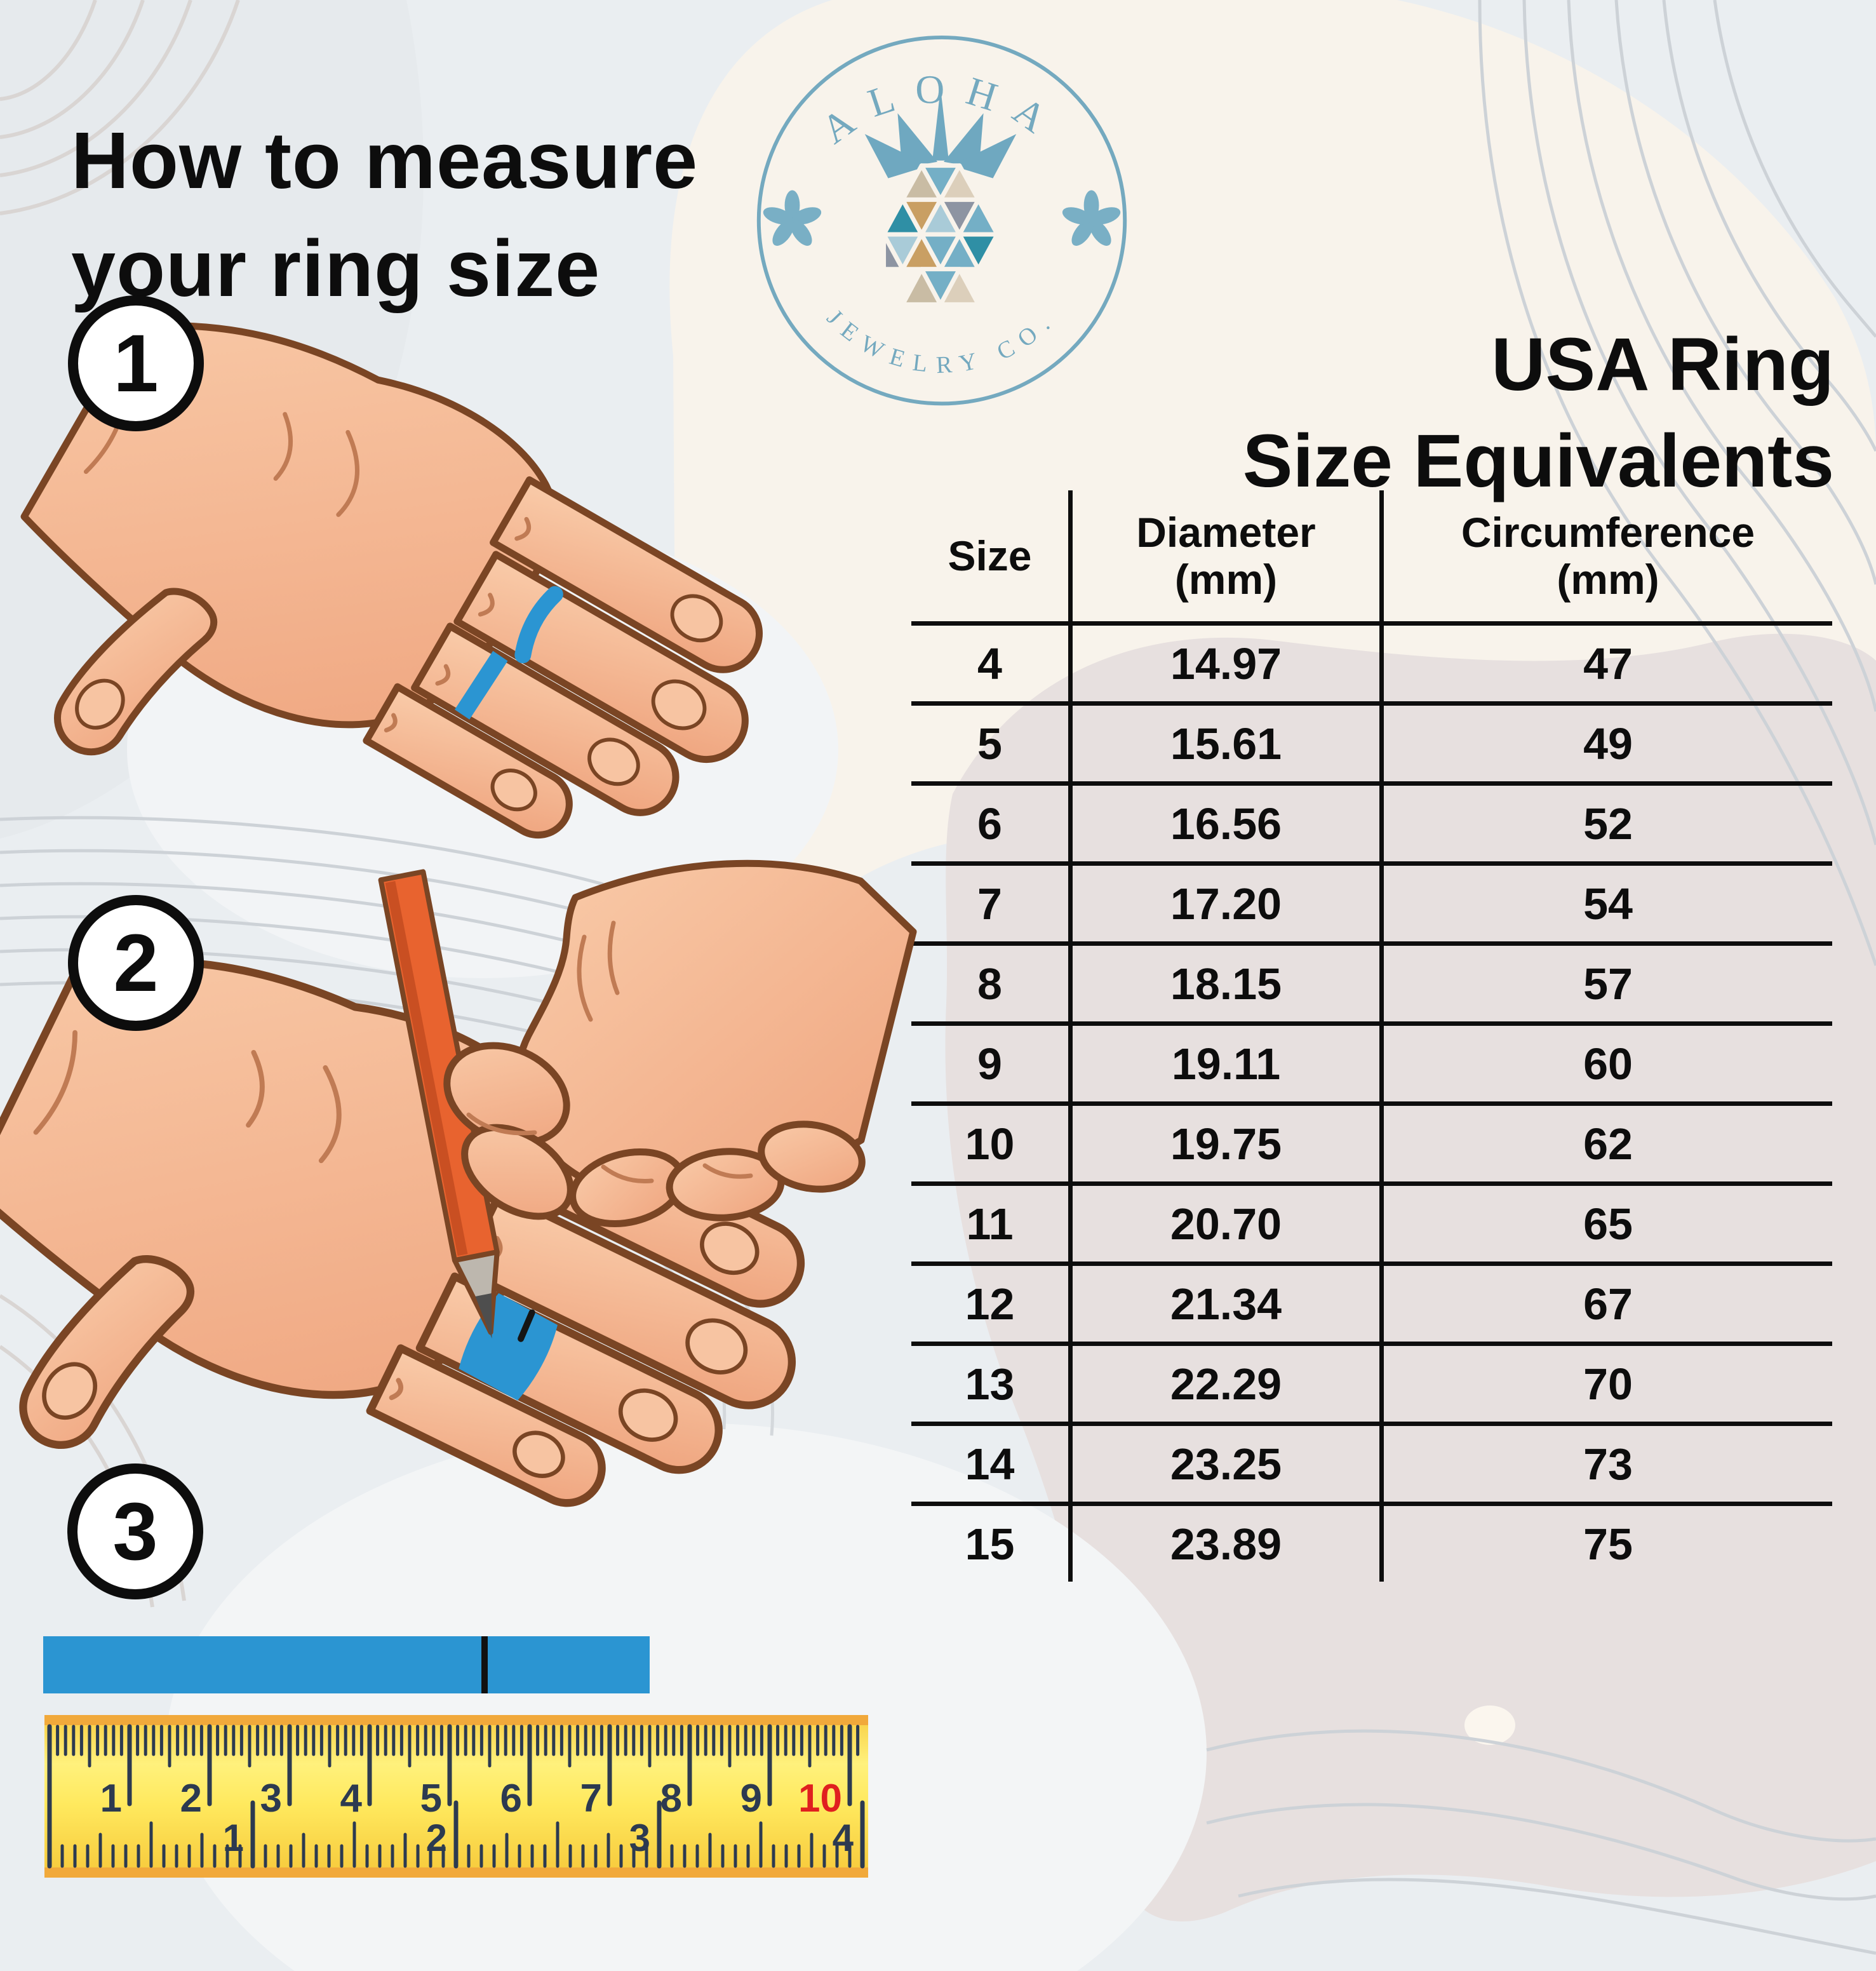 The width and height of the screenshot is (1876, 1971). Describe the element at coordinates (1605, 1462) in the screenshot. I see `table-cell-circumference: 73` at that location.